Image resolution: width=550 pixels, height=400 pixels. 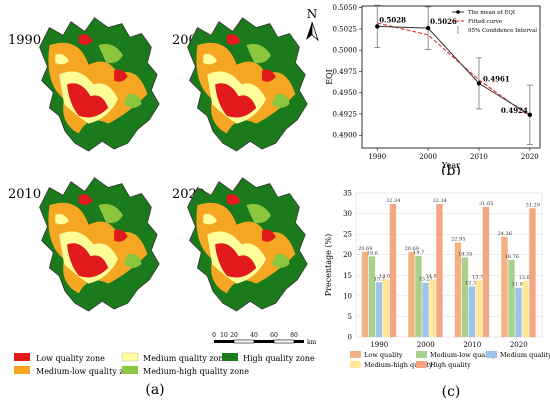 What do you see at coordinates (463, 355) in the screenshot?
I see `legend-label: Medium-low quality` at bounding box center [463, 355].